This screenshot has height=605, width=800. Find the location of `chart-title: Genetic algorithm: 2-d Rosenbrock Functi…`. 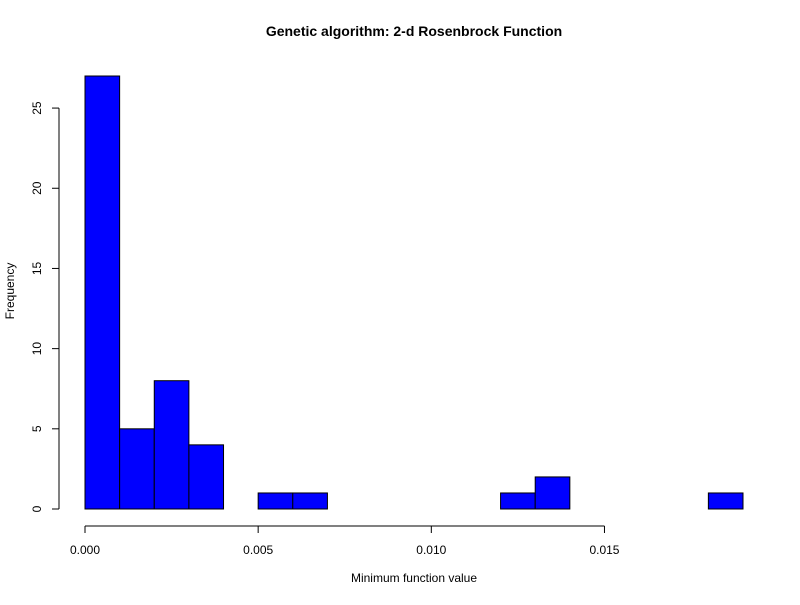

chart-title: Genetic algorithm: 2-d Rosenbrock Functi… is located at coordinates (414, 31).